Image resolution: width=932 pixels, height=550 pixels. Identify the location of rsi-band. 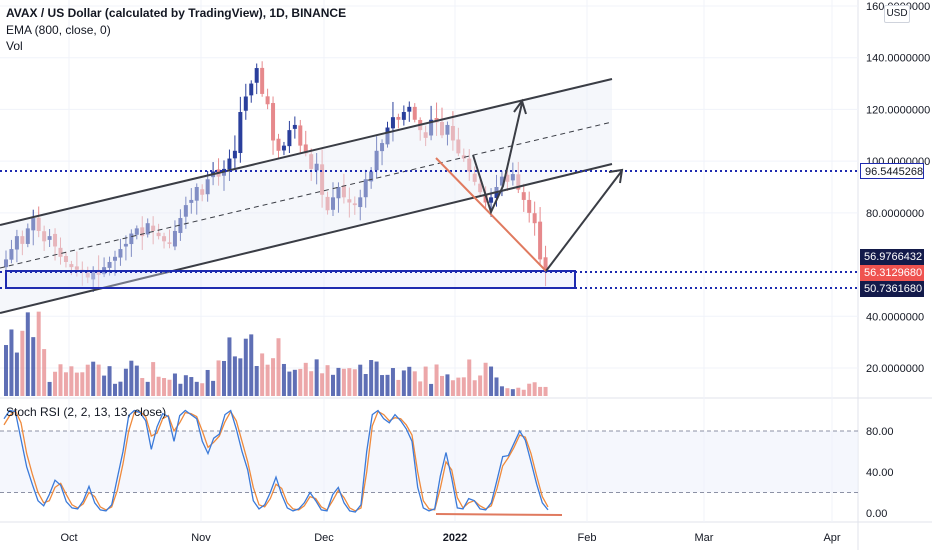
(429, 462).